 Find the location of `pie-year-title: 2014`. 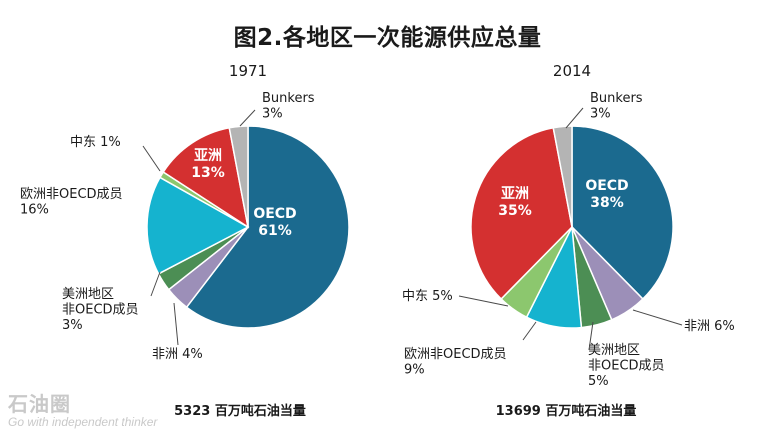

pie-year-title: 2014 is located at coordinates (572, 71).